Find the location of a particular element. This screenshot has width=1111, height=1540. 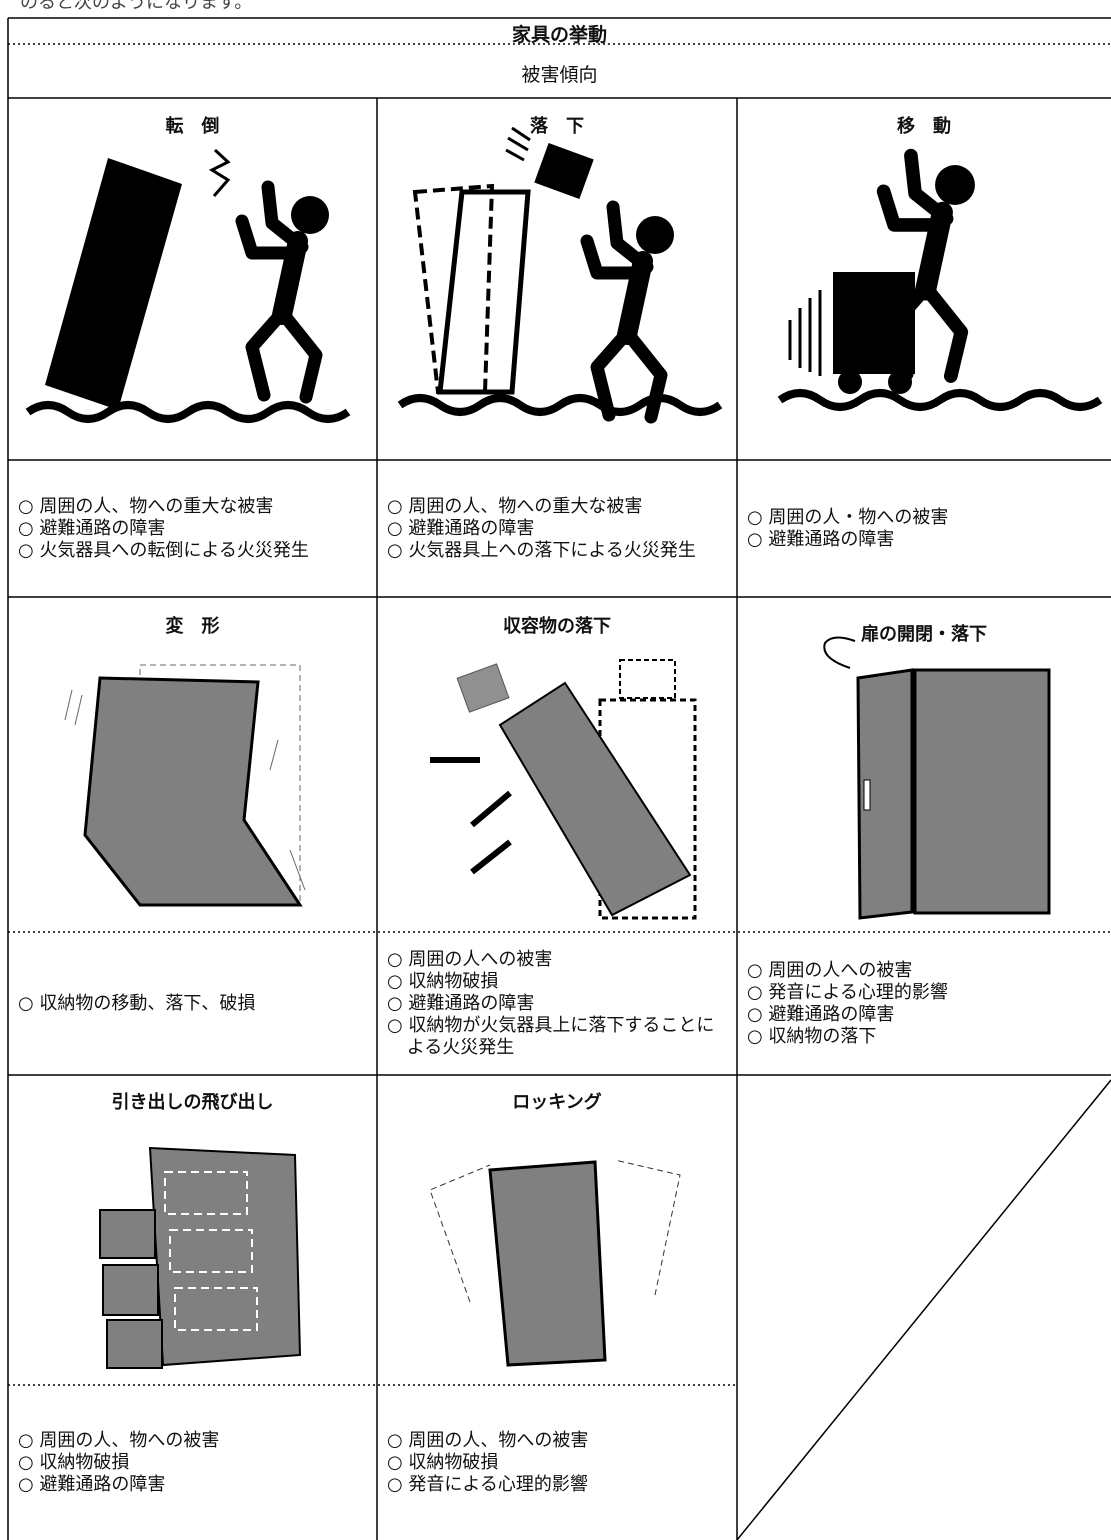

cell-items: ○ 周囲の人、物への被害 ○ 収納物破損 ○ 発音による心理的影響 is located at coordinates (558, 1462).